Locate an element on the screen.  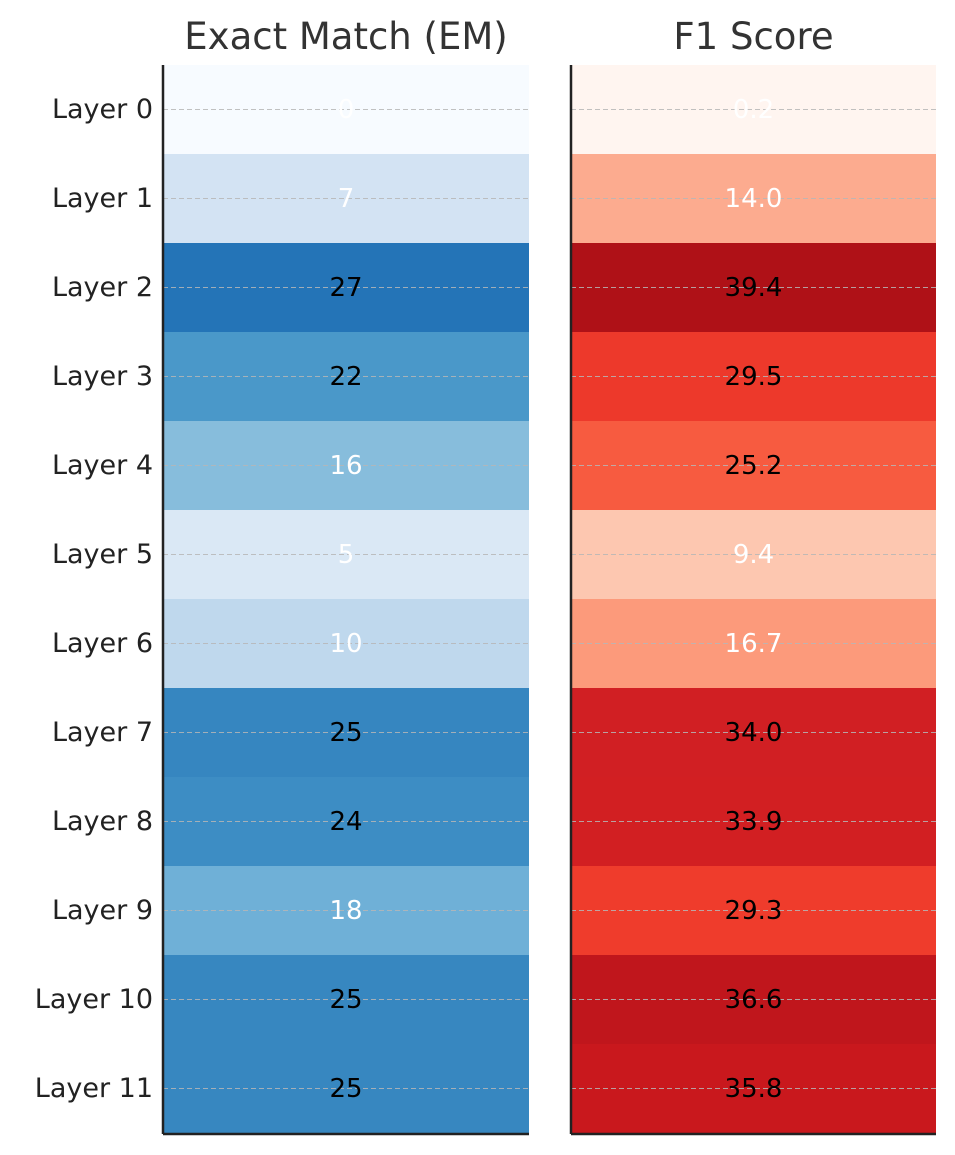
f1-value-label-layer-0: 0.2 is located at coordinates (753, 110).